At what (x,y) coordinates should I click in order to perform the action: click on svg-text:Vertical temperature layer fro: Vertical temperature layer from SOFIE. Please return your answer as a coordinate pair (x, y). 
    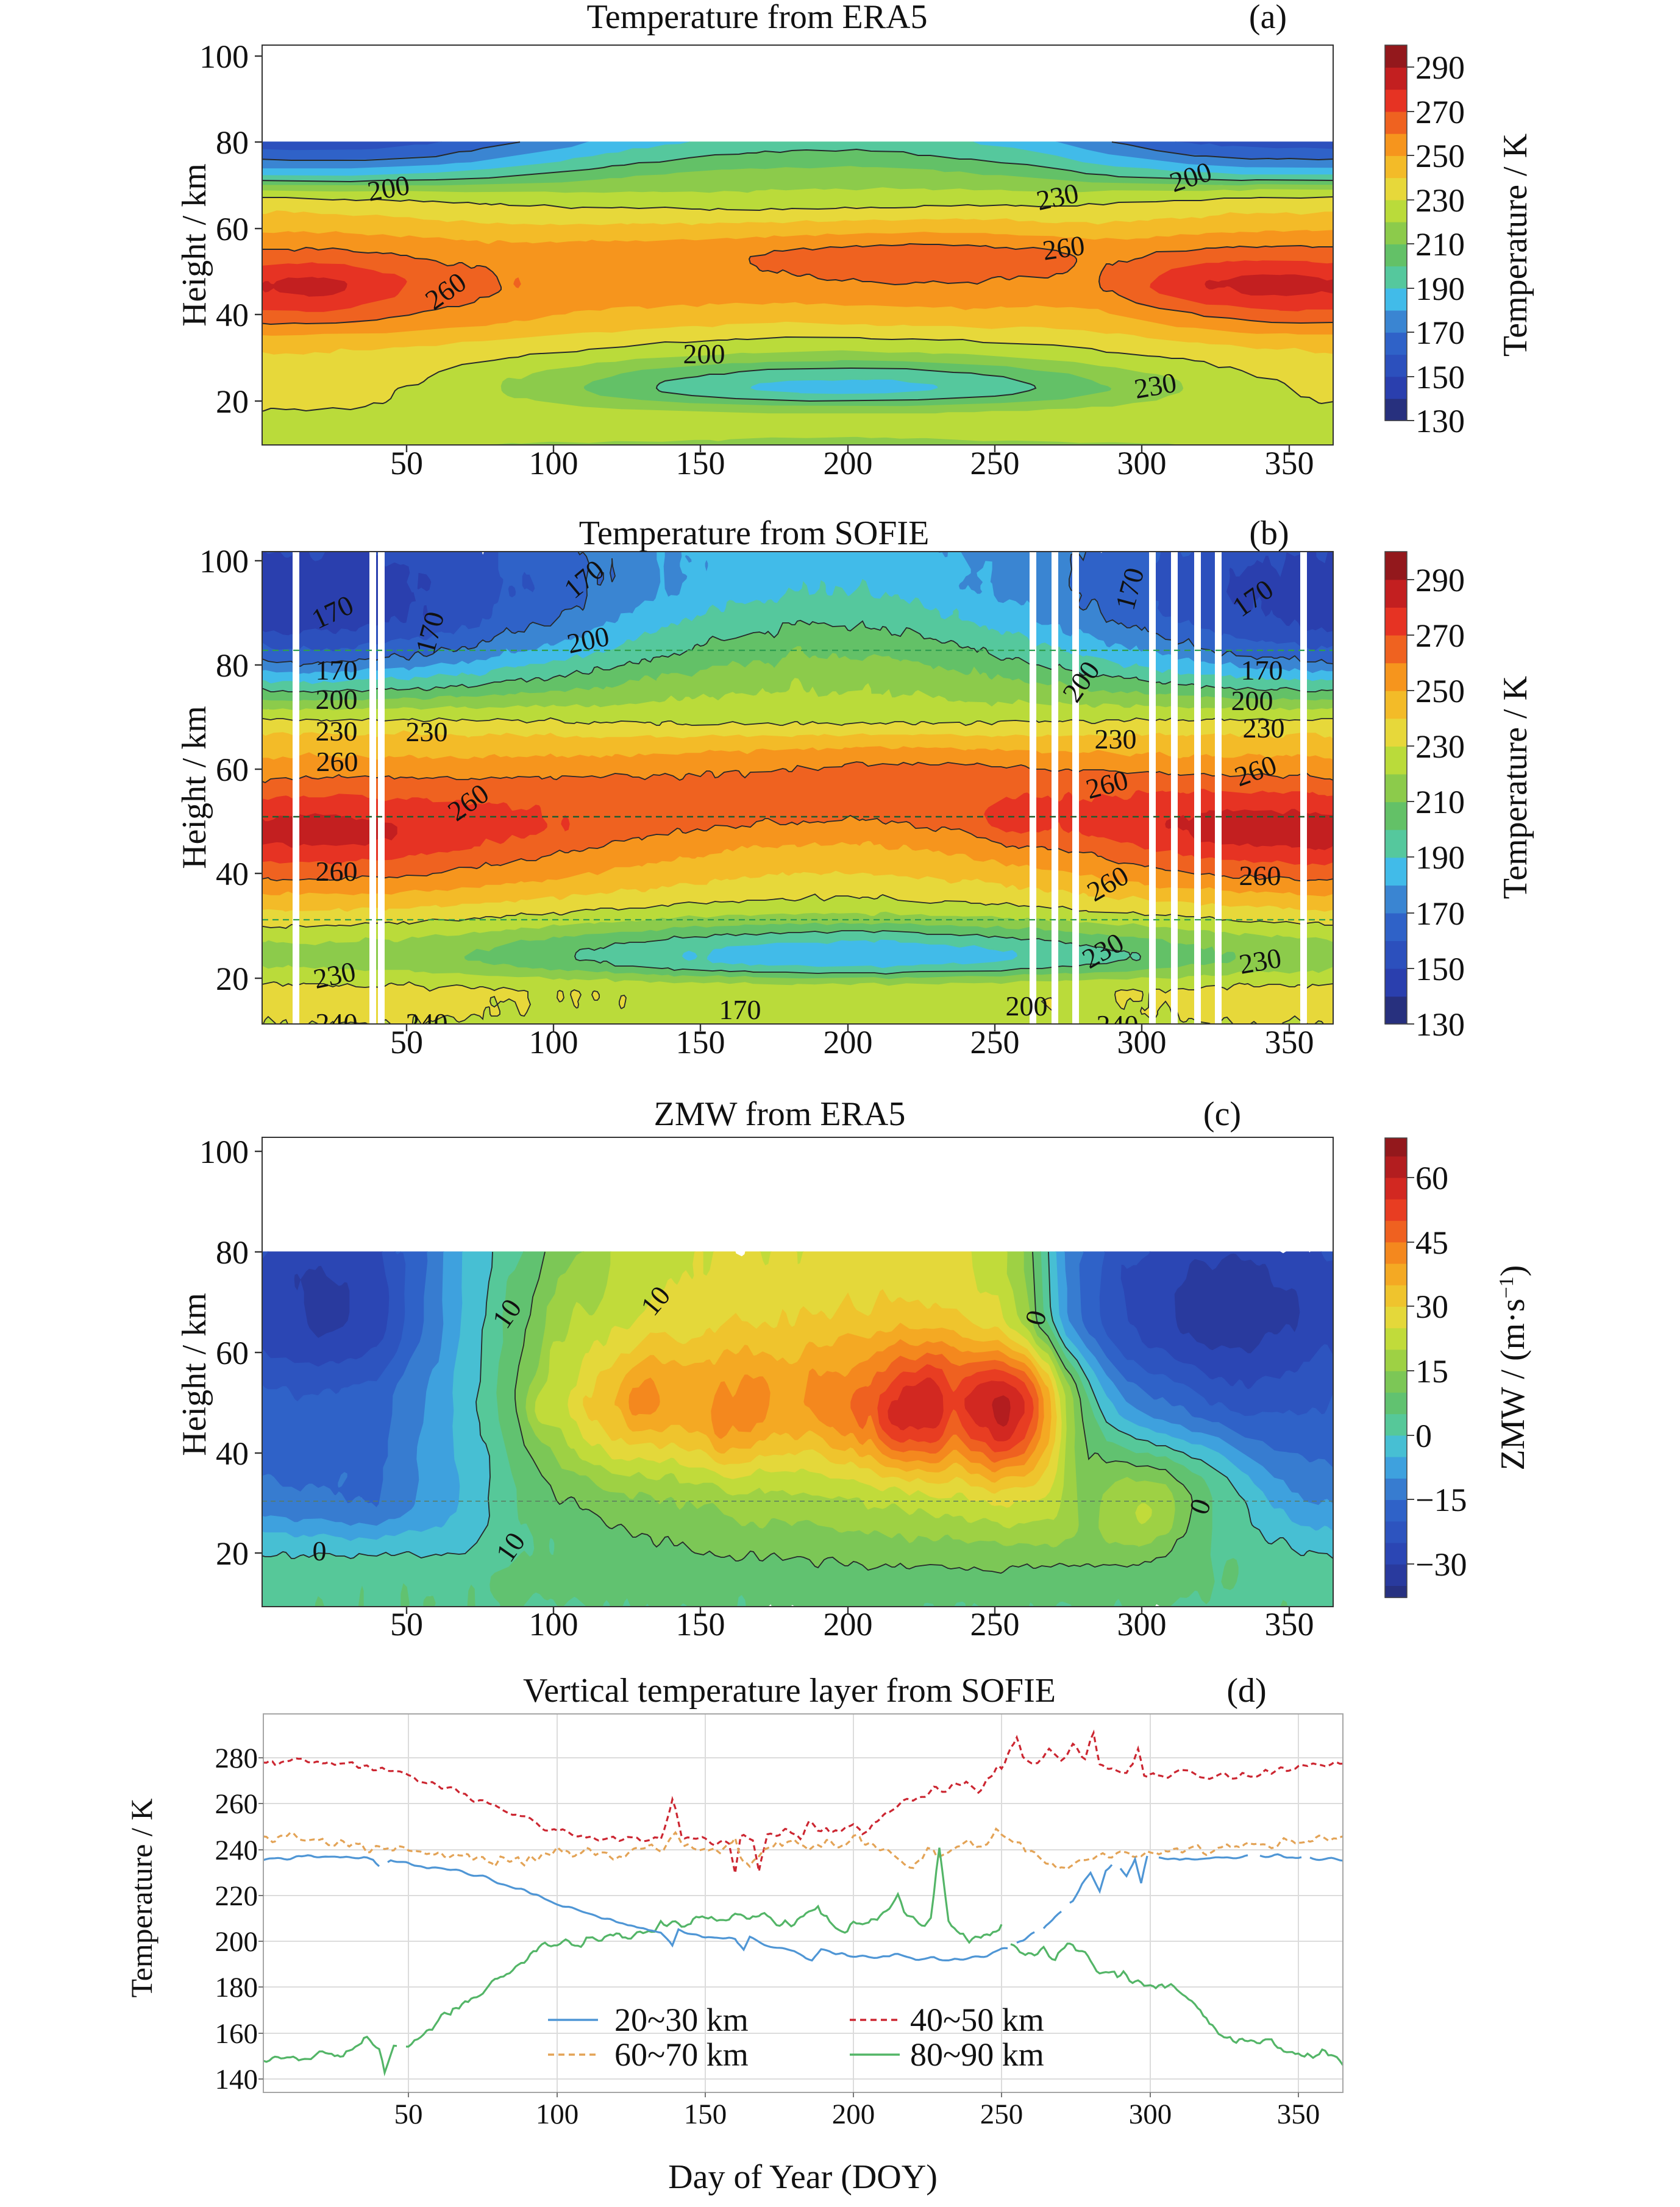
    Looking at the image, I should click on (789, 1691).